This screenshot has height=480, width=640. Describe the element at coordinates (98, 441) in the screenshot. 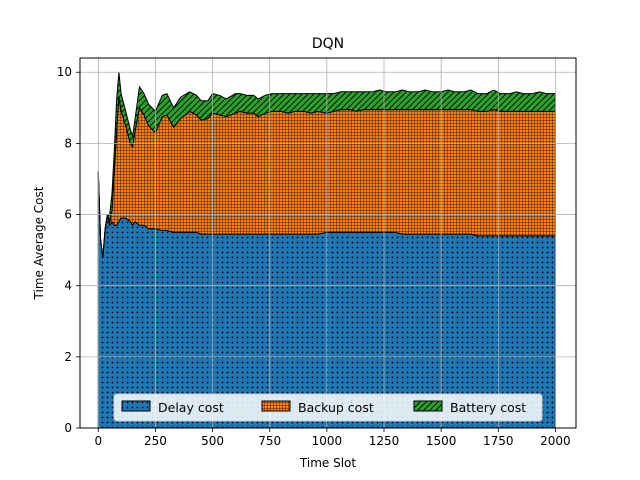

I see `x-tick-label: 0` at that location.